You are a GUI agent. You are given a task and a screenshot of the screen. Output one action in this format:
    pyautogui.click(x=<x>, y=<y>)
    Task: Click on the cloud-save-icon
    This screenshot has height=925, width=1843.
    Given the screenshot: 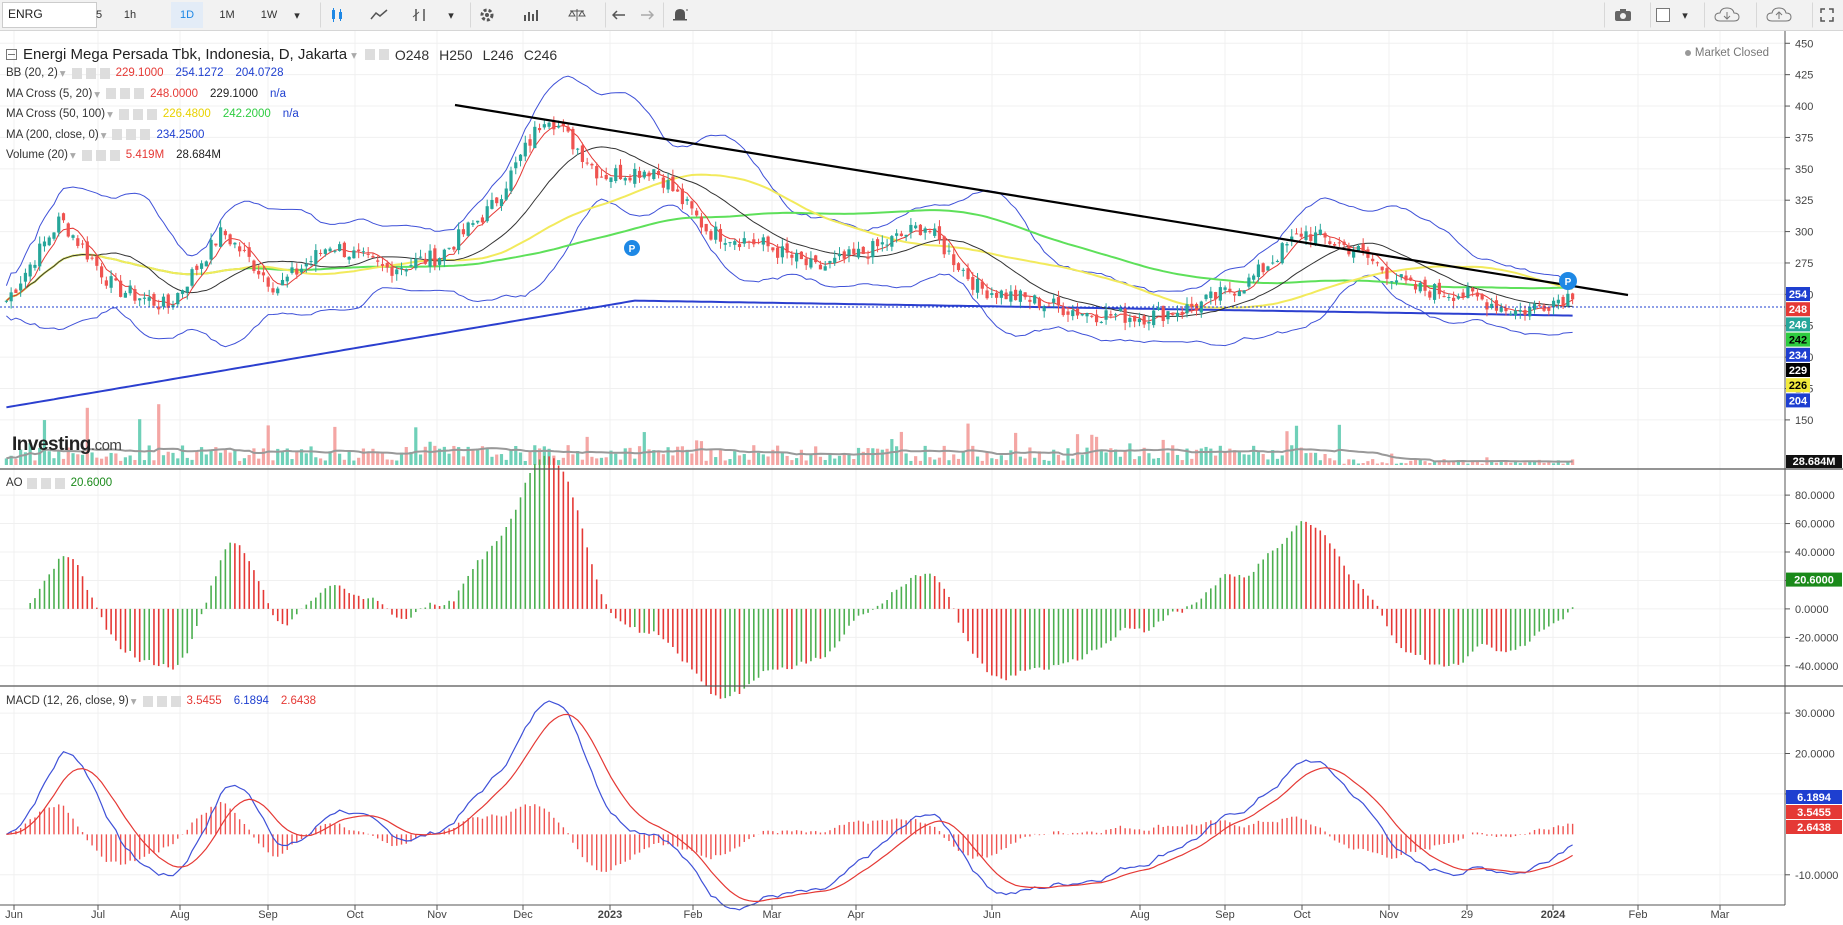 What is the action you would take?
    pyautogui.click(x=1779, y=15)
    